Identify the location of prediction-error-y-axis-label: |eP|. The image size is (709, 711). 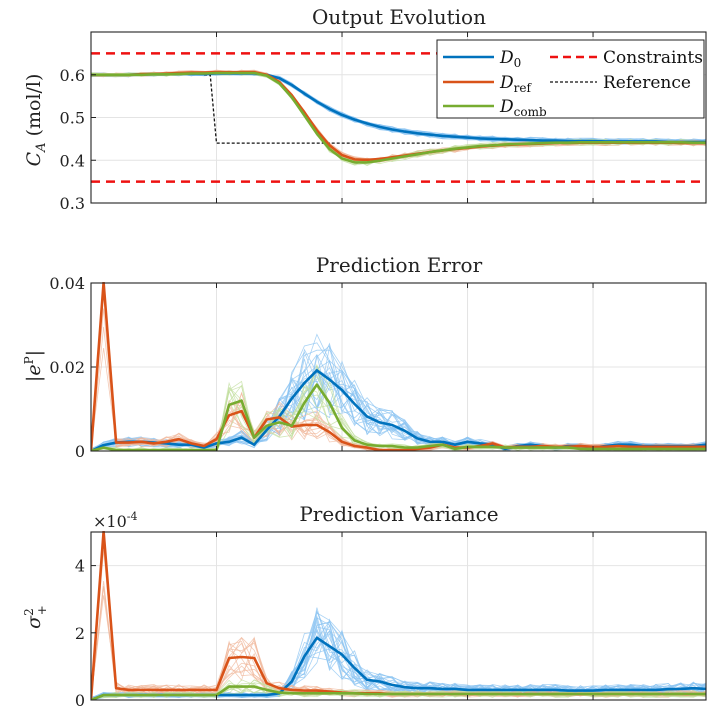
(33, 366).